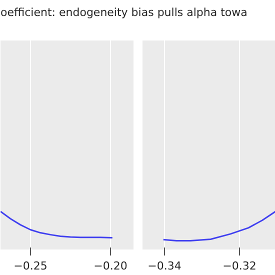 The width and height of the screenshot is (275, 275). I want to click on x-tick-label: −0.25, so click(31, 266).